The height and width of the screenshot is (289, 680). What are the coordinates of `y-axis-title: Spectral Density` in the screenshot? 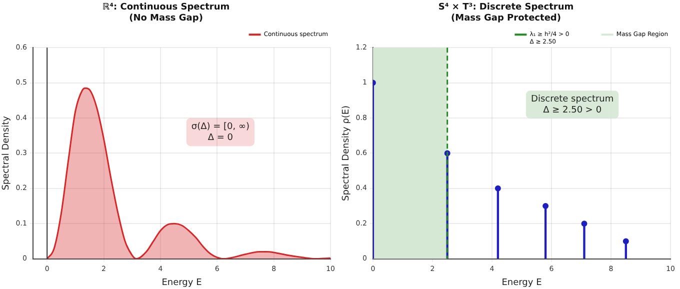 It's located at (7, 152).